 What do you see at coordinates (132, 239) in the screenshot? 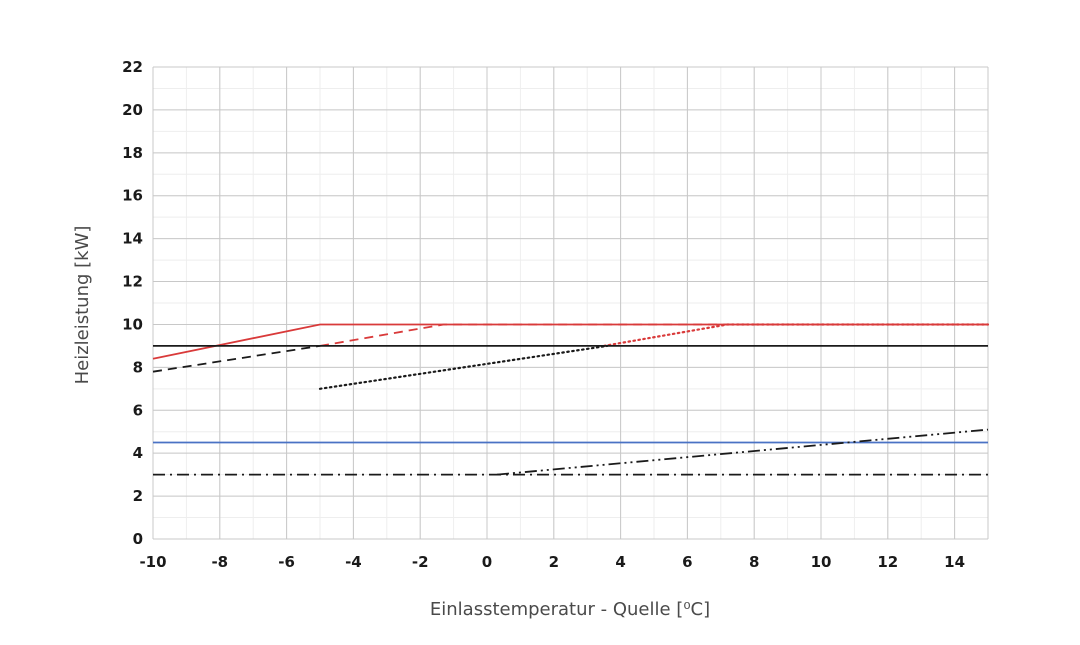
I see `y-tick-label: 14` at bounding box center [132, 239].